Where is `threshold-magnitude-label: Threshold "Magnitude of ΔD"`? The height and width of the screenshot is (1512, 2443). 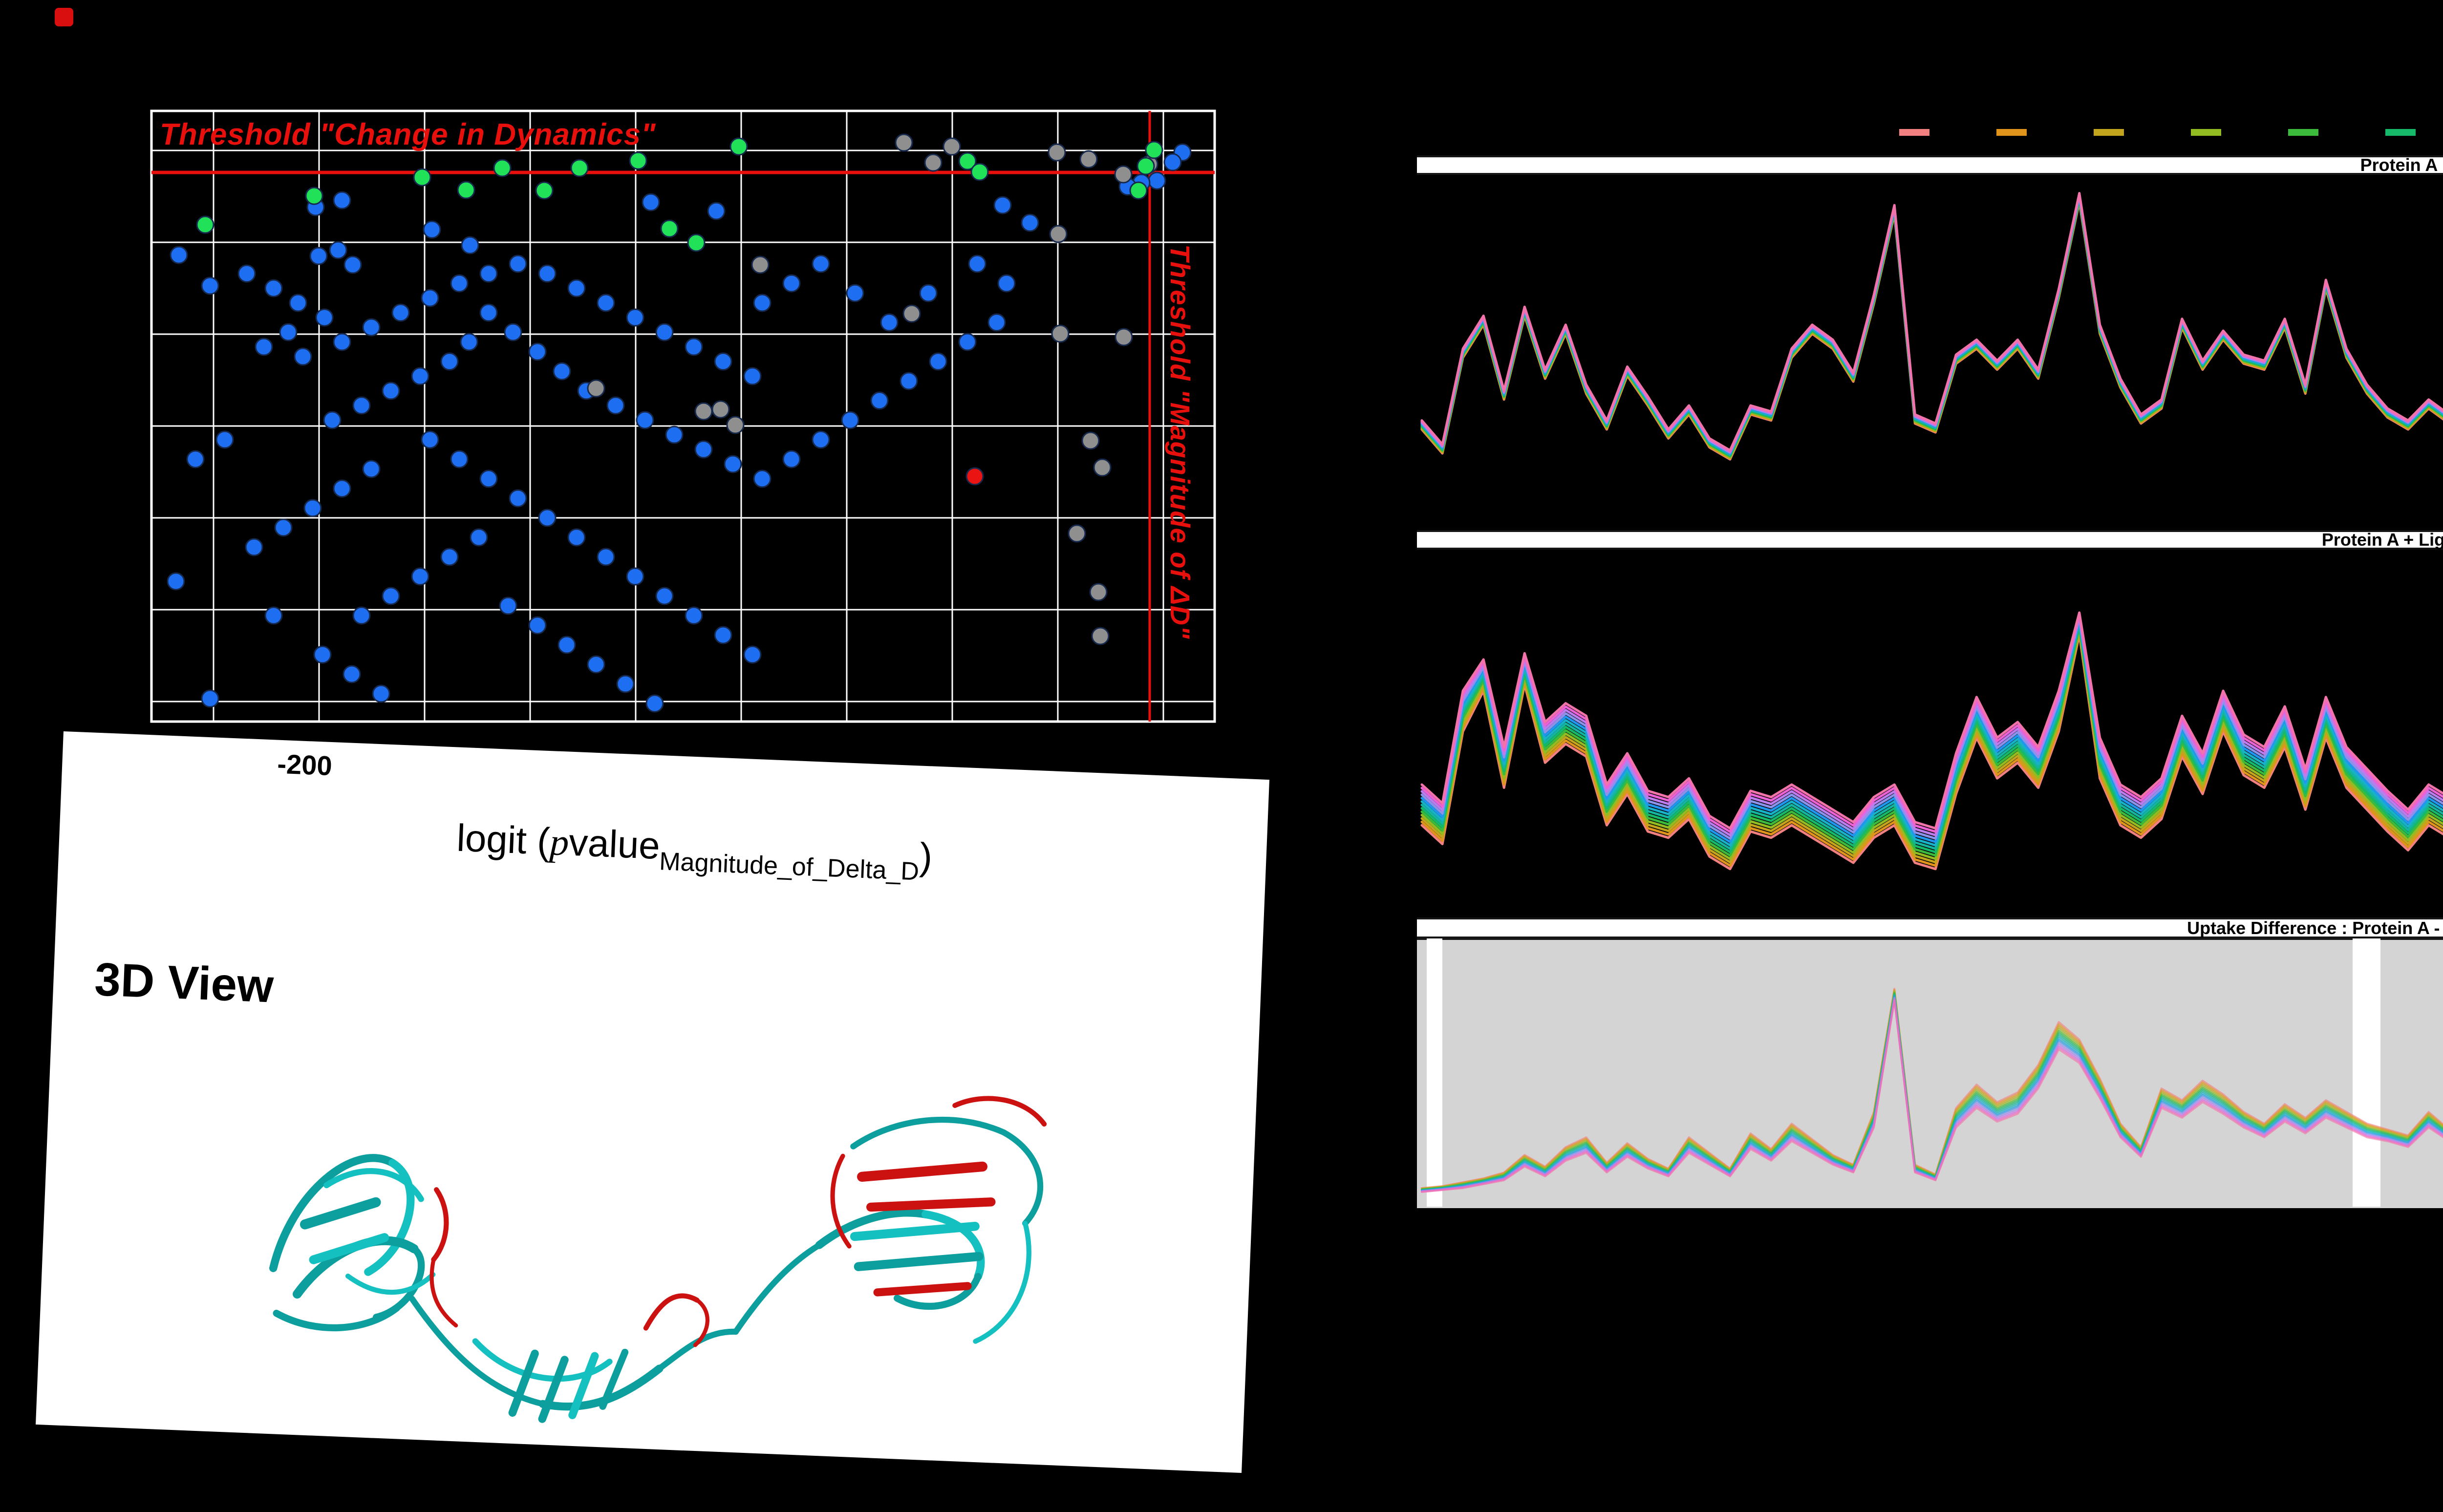 threshold-magnitude-label: Threshold "Magnitude of ΔD" is located at coordinates (1180, 442).